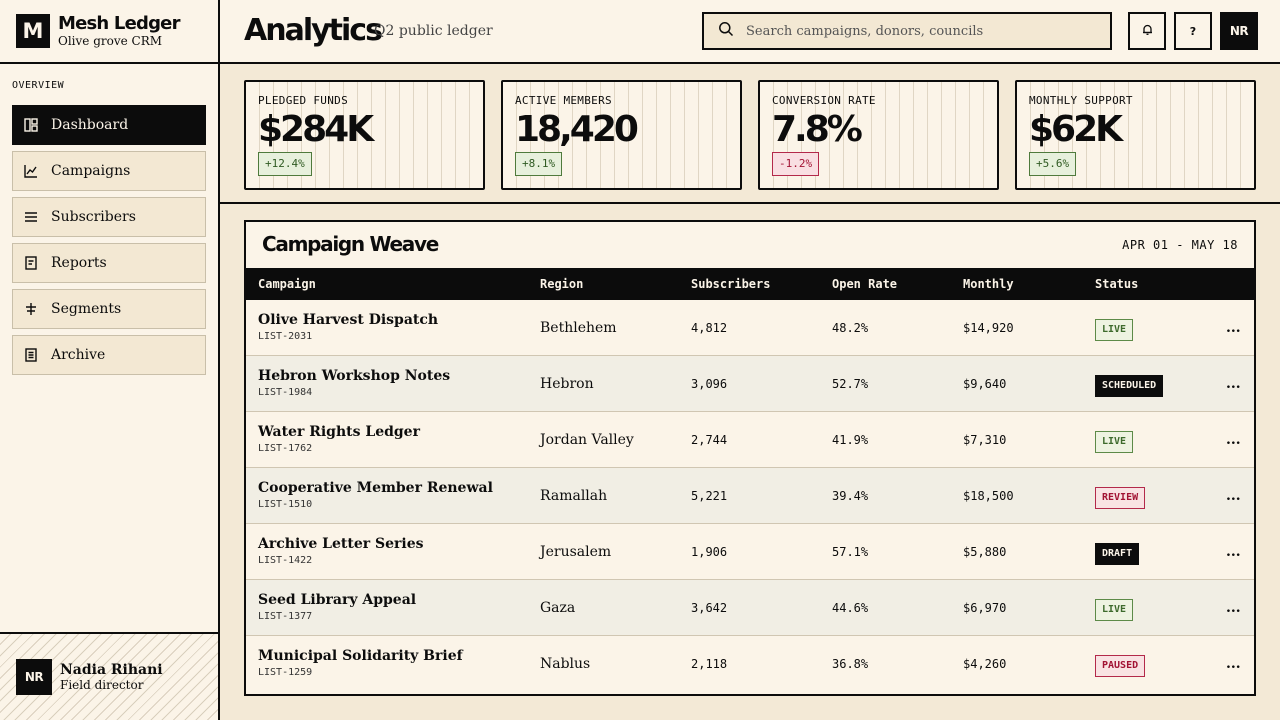 The width and height of the screenshot is (1280, 720). What do you see at coordinates (577, 129) in the screenshot?
I see `kpi-value: 18,420` at bounding box center [577, 129].